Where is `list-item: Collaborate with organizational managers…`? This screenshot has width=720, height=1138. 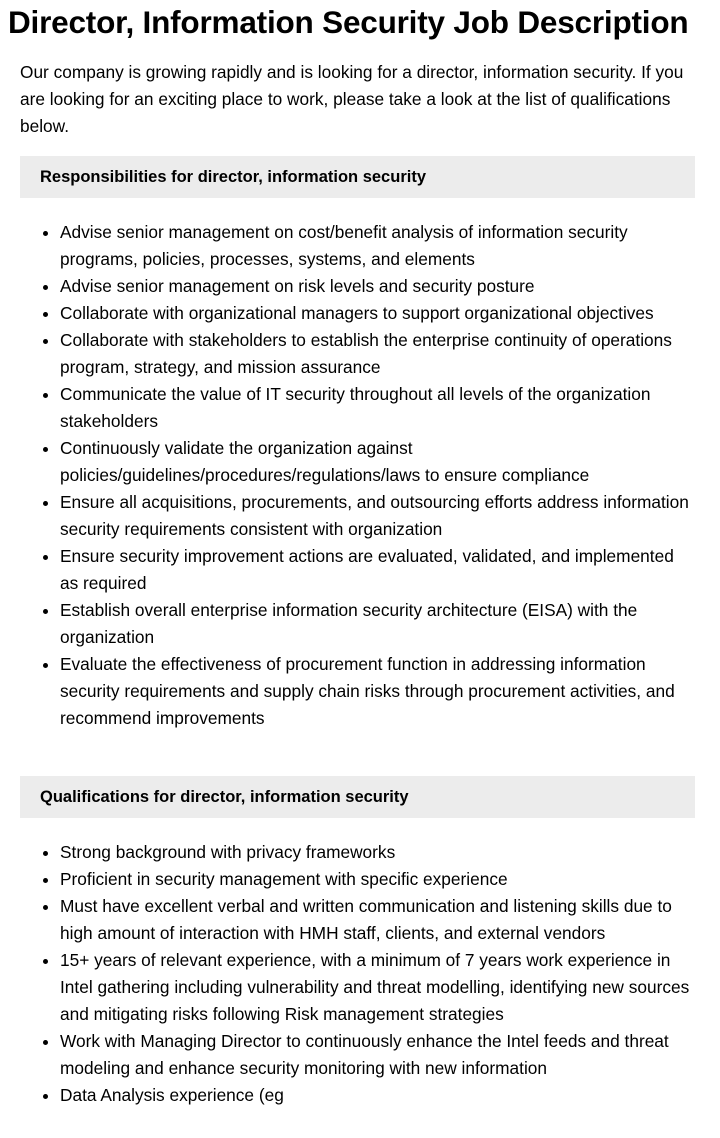 list-item: Collaborate with organizational managers… is located at coordinates (378, 313).